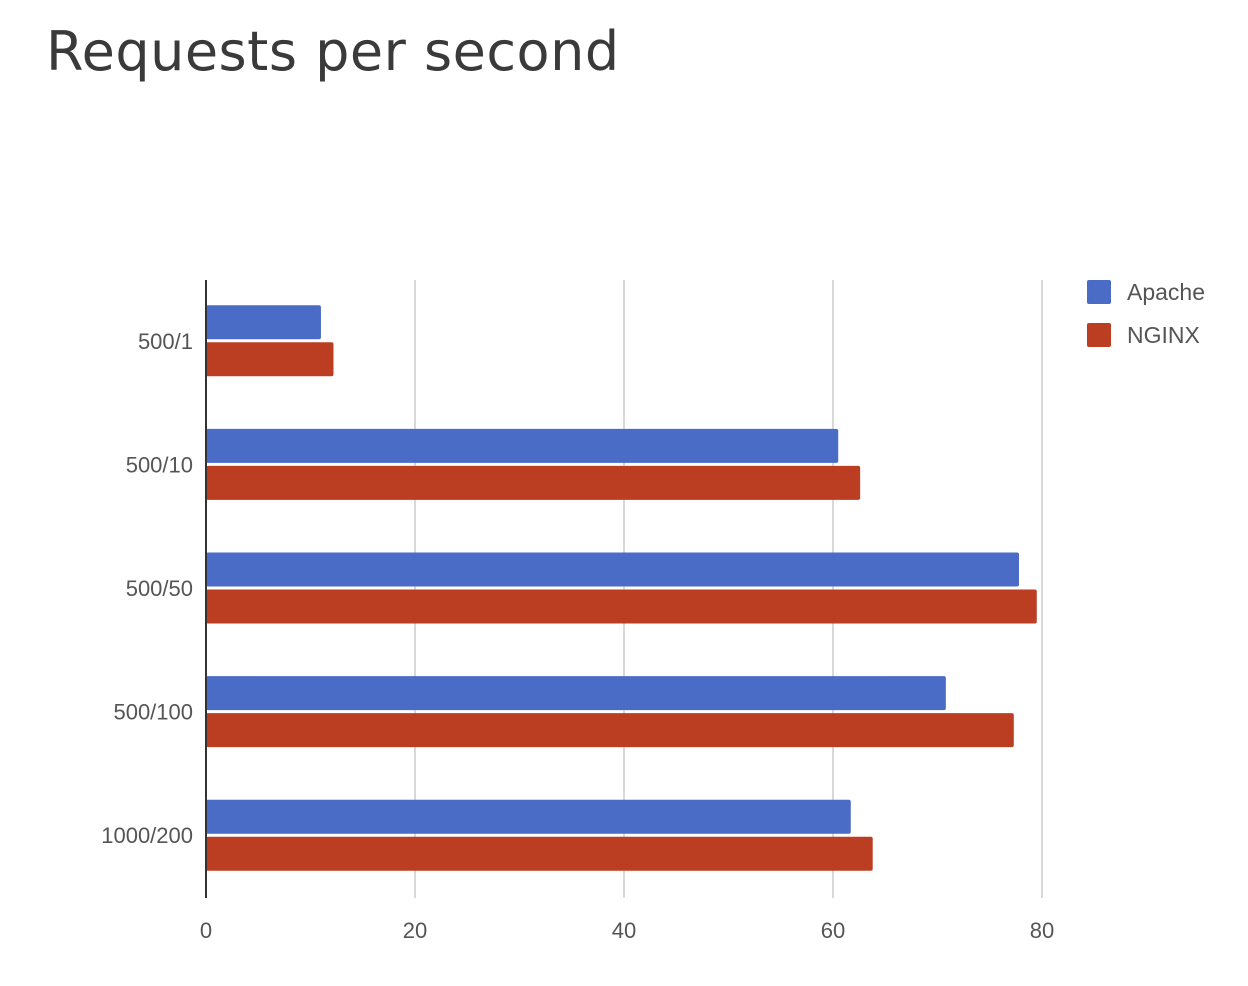  I want to click on legend-label-apache: Apache, so click(1166, 292).